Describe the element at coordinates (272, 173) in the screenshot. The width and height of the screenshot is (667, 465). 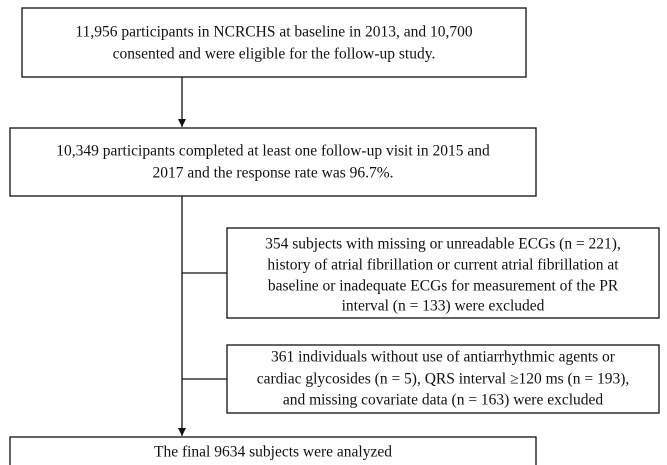
I see `node-text: 2017 and the response rate was 96.7%.` at that location.